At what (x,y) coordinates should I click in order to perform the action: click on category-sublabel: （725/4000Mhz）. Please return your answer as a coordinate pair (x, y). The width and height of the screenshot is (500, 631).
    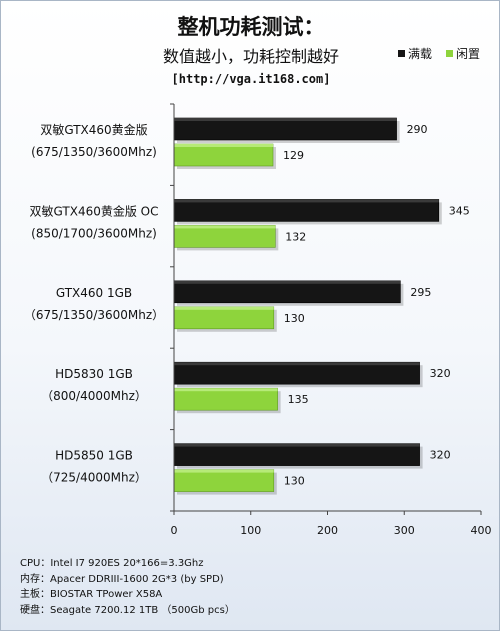
    Looking at the image, I should click on (94, 478).